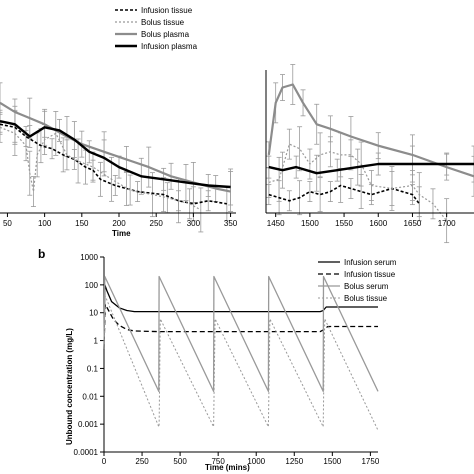 The width and height of the screenshot is (474, 474). What do you see at coordinates (240, 326) in the screenshot?
I see `panel-b-series-infusion-tissue` at bounding box center [240, 326].